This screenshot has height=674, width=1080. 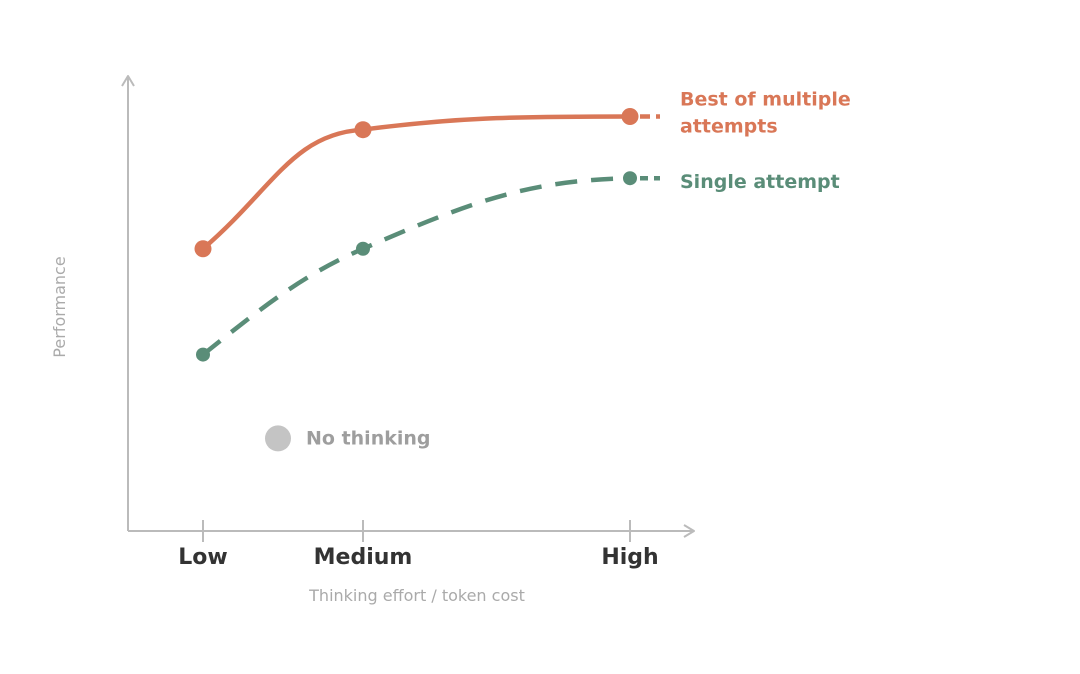 I want to click on point-no-thinking, so click(x=278, y=438).